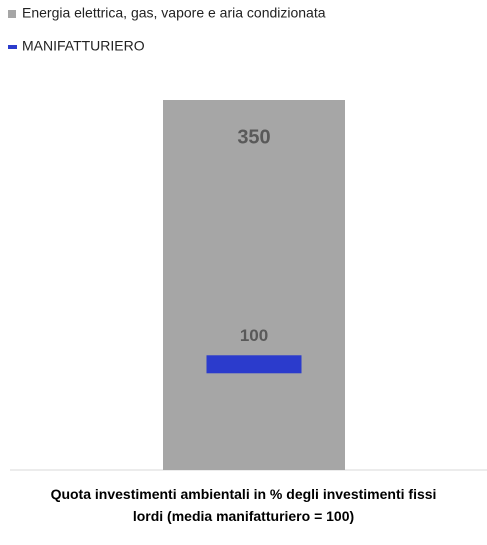  I want to click on legend-label: MANIFATTURIERO, so click(83, 46).